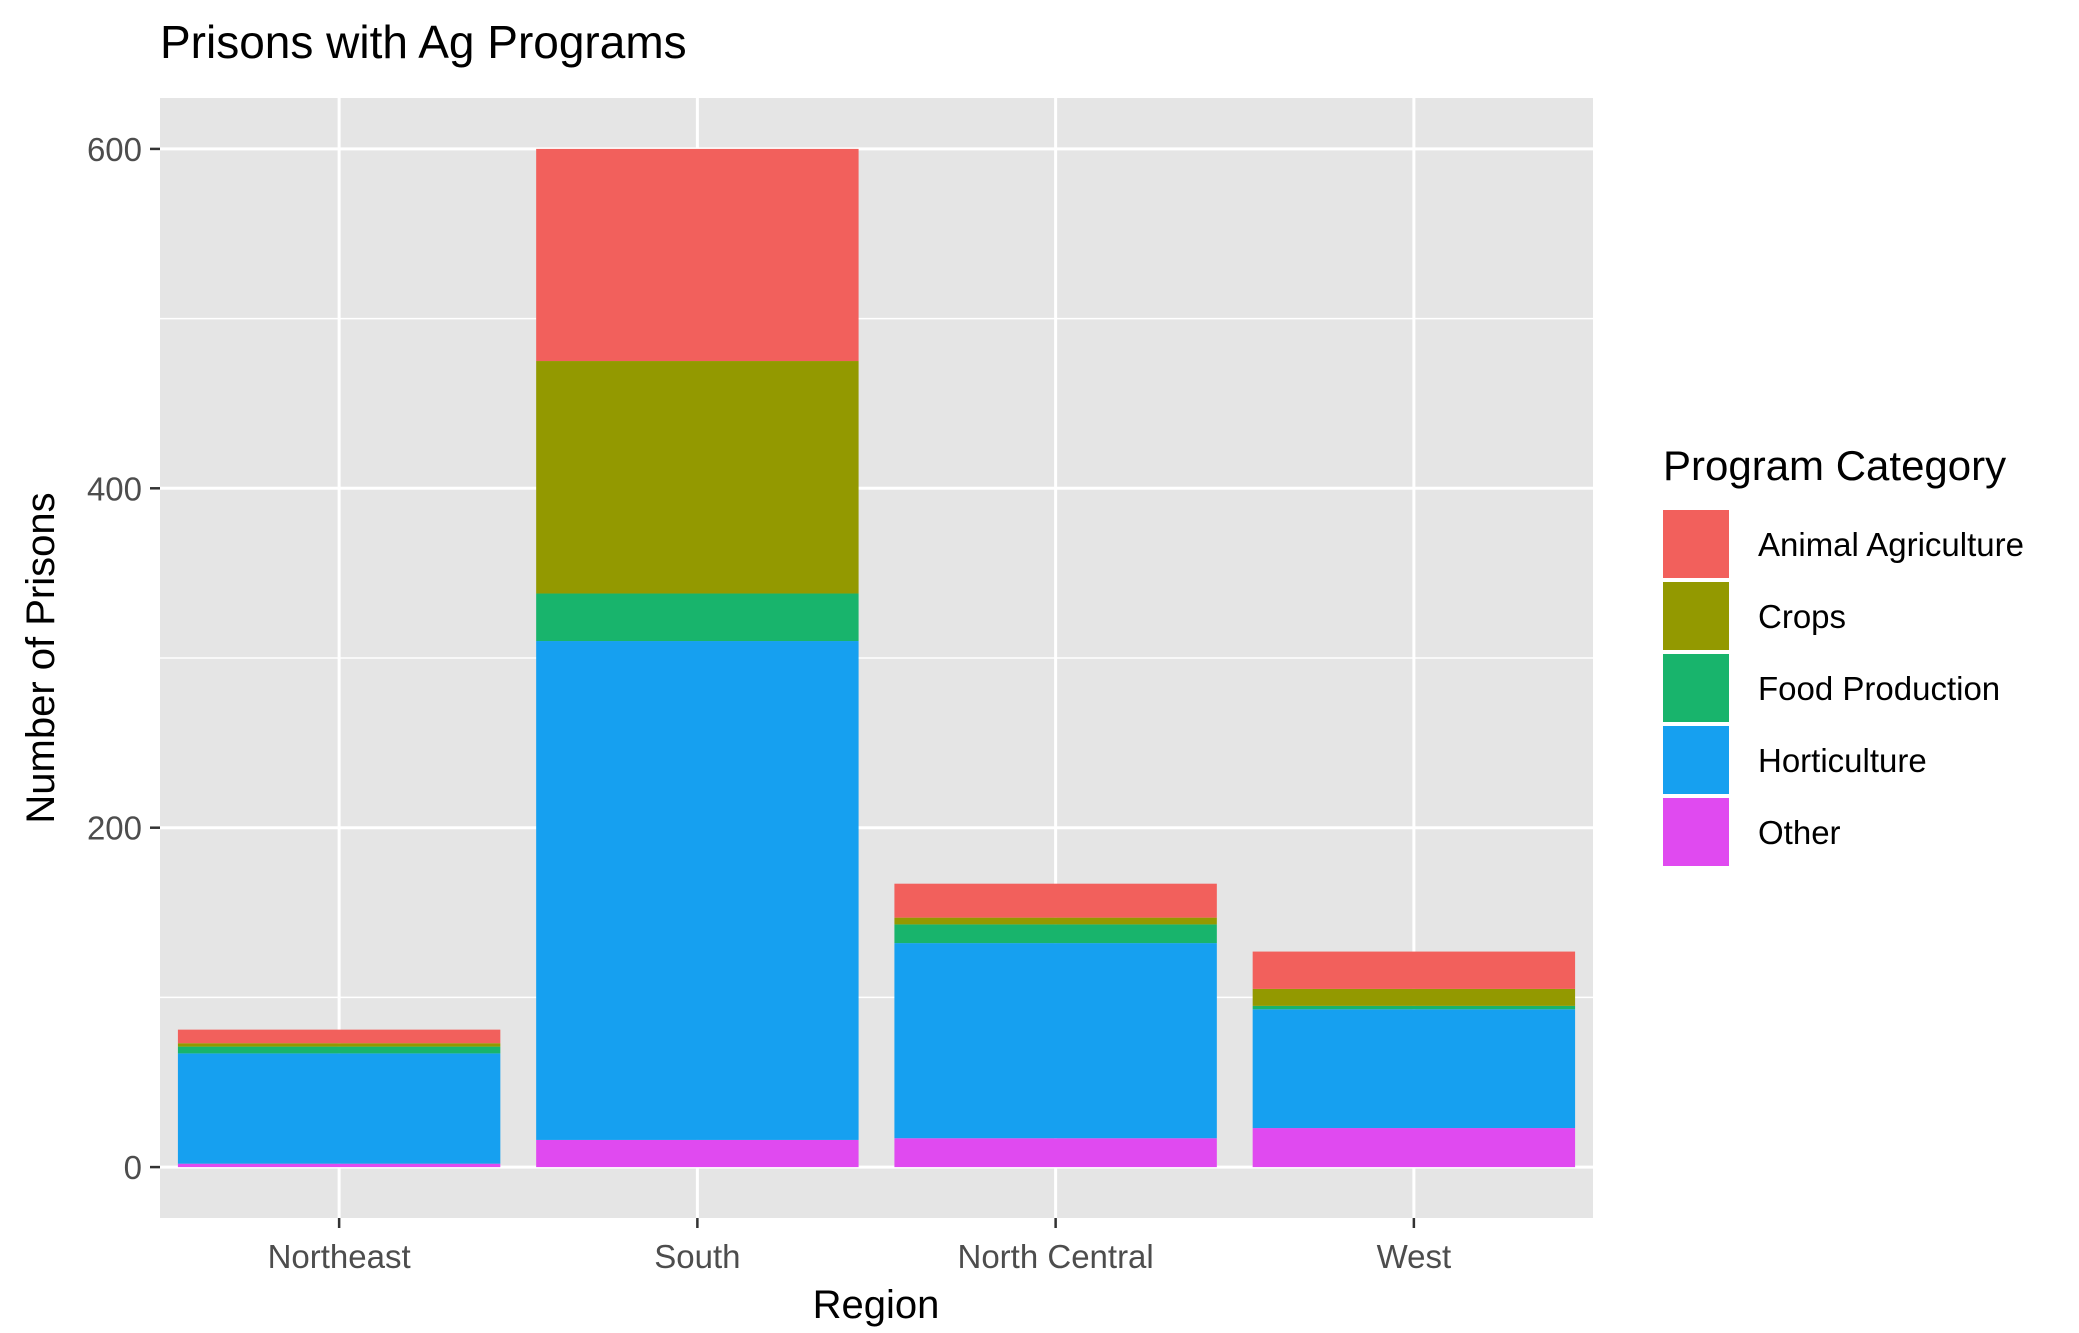  I want to click on y-tick-label: 400, so click(114, 488).